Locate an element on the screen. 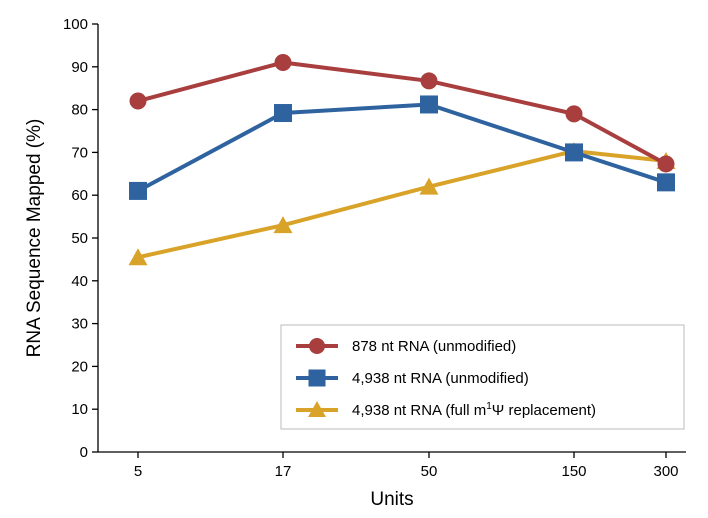  y-tick-label: 80 is located at coordinates (79, 110).